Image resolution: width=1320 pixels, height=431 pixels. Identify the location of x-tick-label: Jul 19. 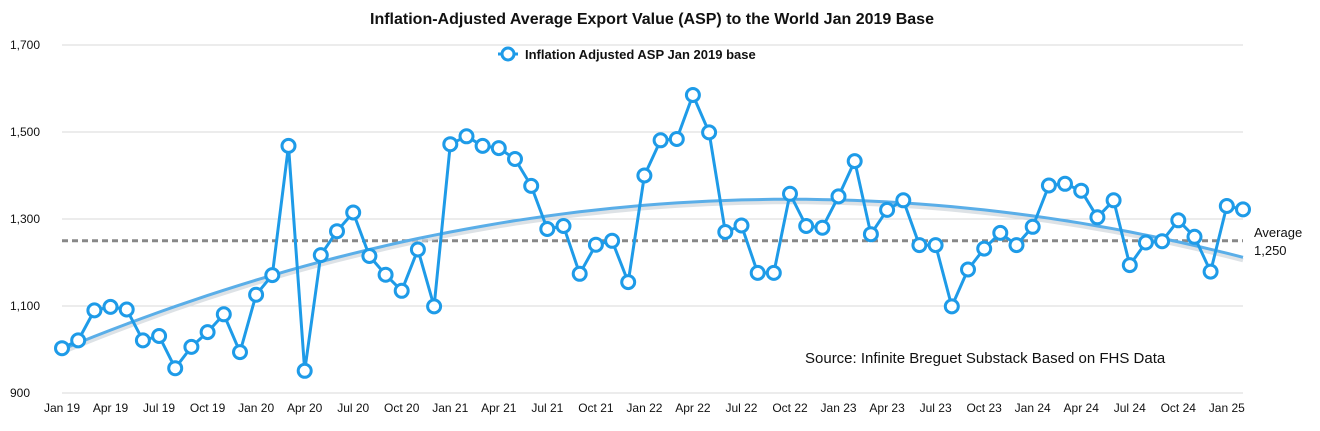
(159, 408).